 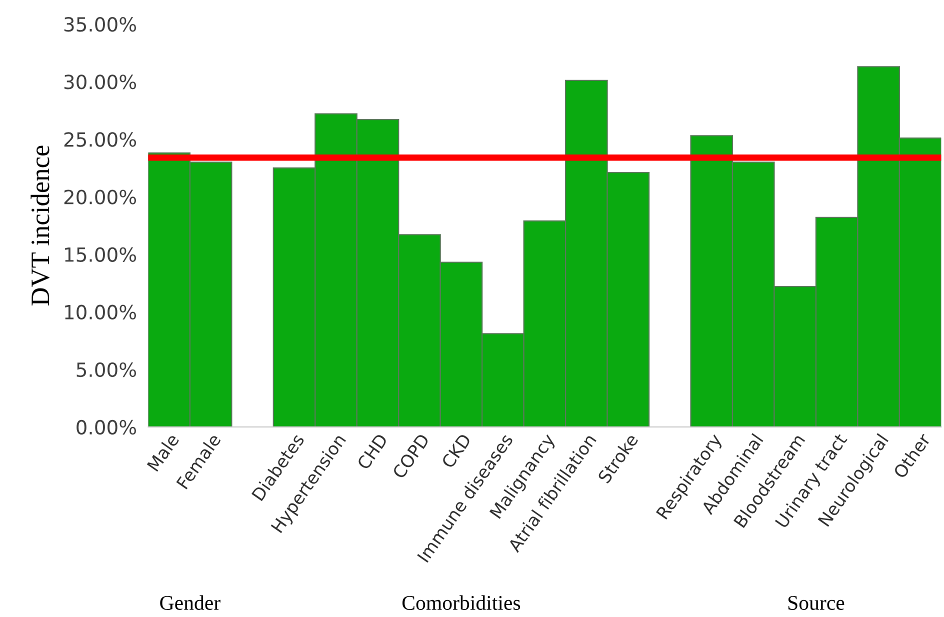 I want to click on y-tick-label: 15.00%, so click(x=100, y=254).